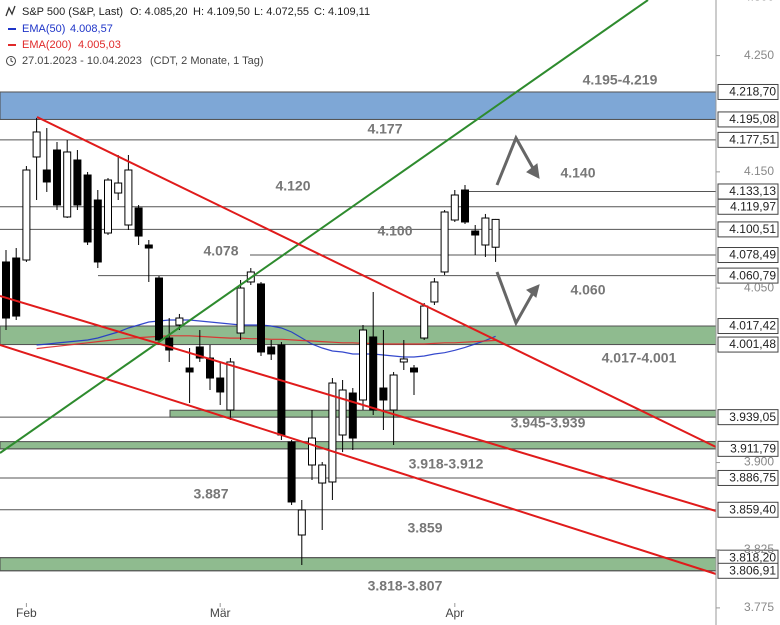 Image resolution: width=780 pixels, height=625 pixels. What do you see at coordinates (752, 119) in the screenshot?
I see `price-label: 4.195,08` at bounding box center [752, 119].